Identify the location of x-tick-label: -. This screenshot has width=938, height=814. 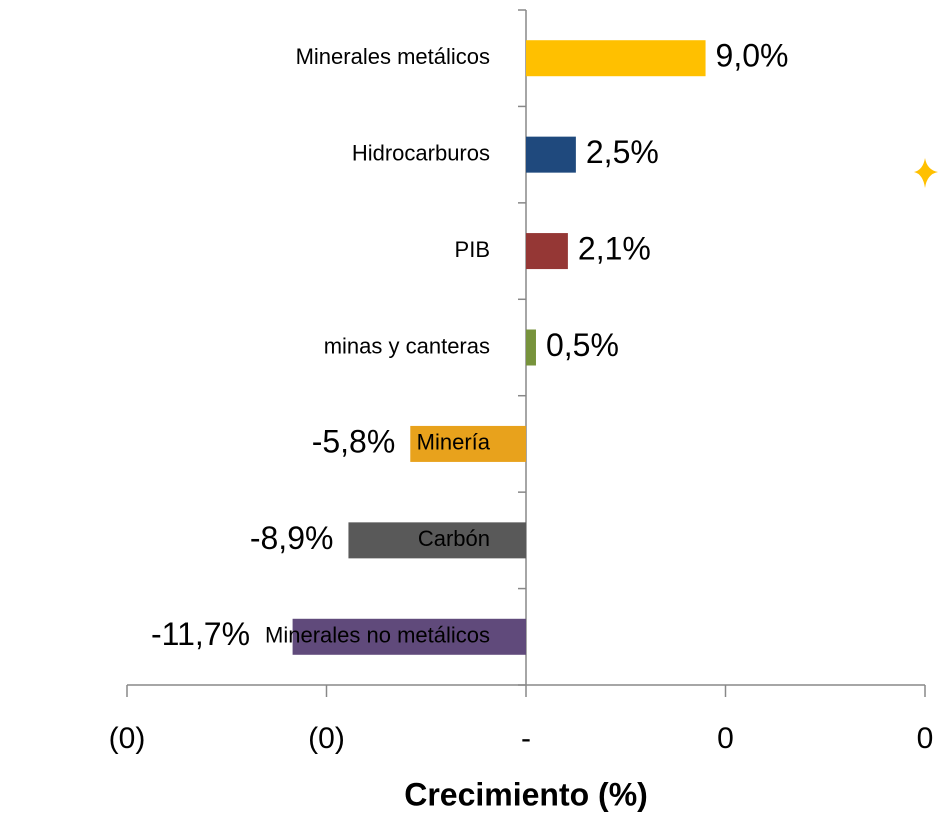
(526, 738).